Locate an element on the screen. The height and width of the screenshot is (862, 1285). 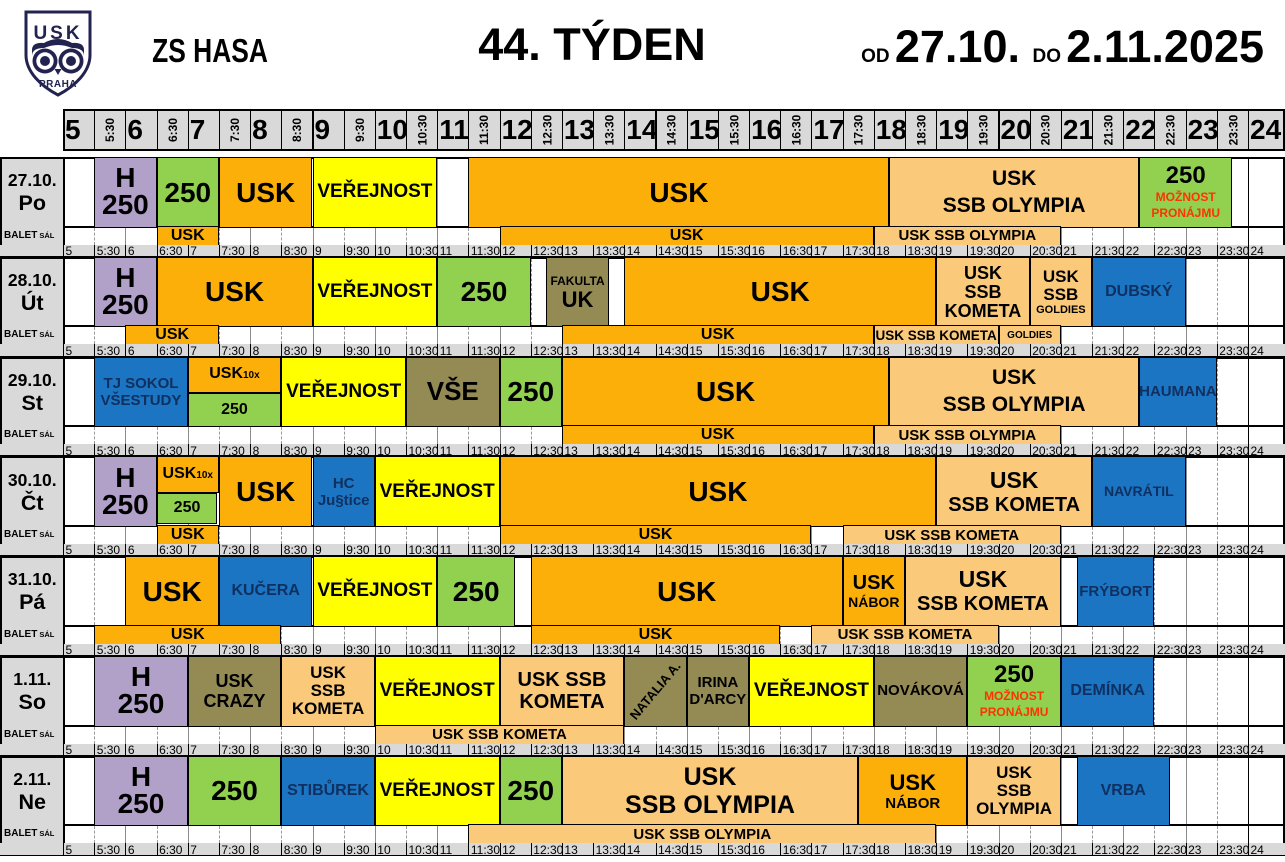
svg-text: PRAHA is located at coordinates (58, 84).